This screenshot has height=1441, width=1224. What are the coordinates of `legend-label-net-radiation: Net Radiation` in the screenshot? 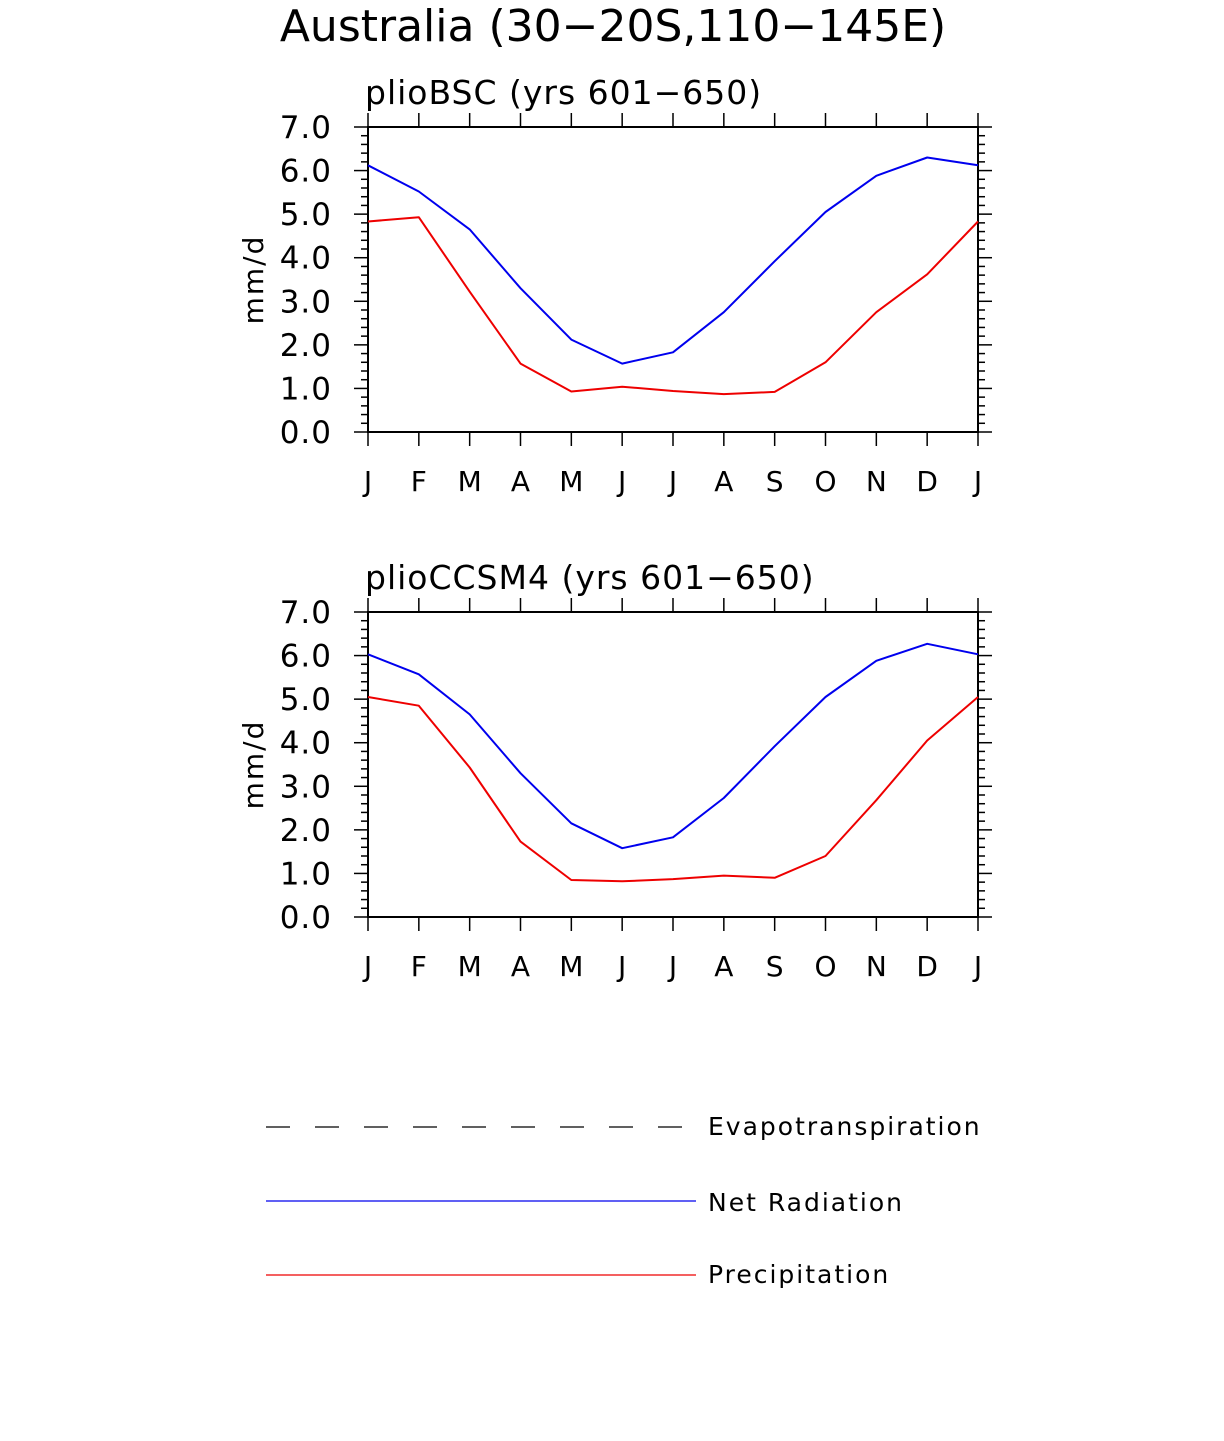 It's located at (806, 1202).